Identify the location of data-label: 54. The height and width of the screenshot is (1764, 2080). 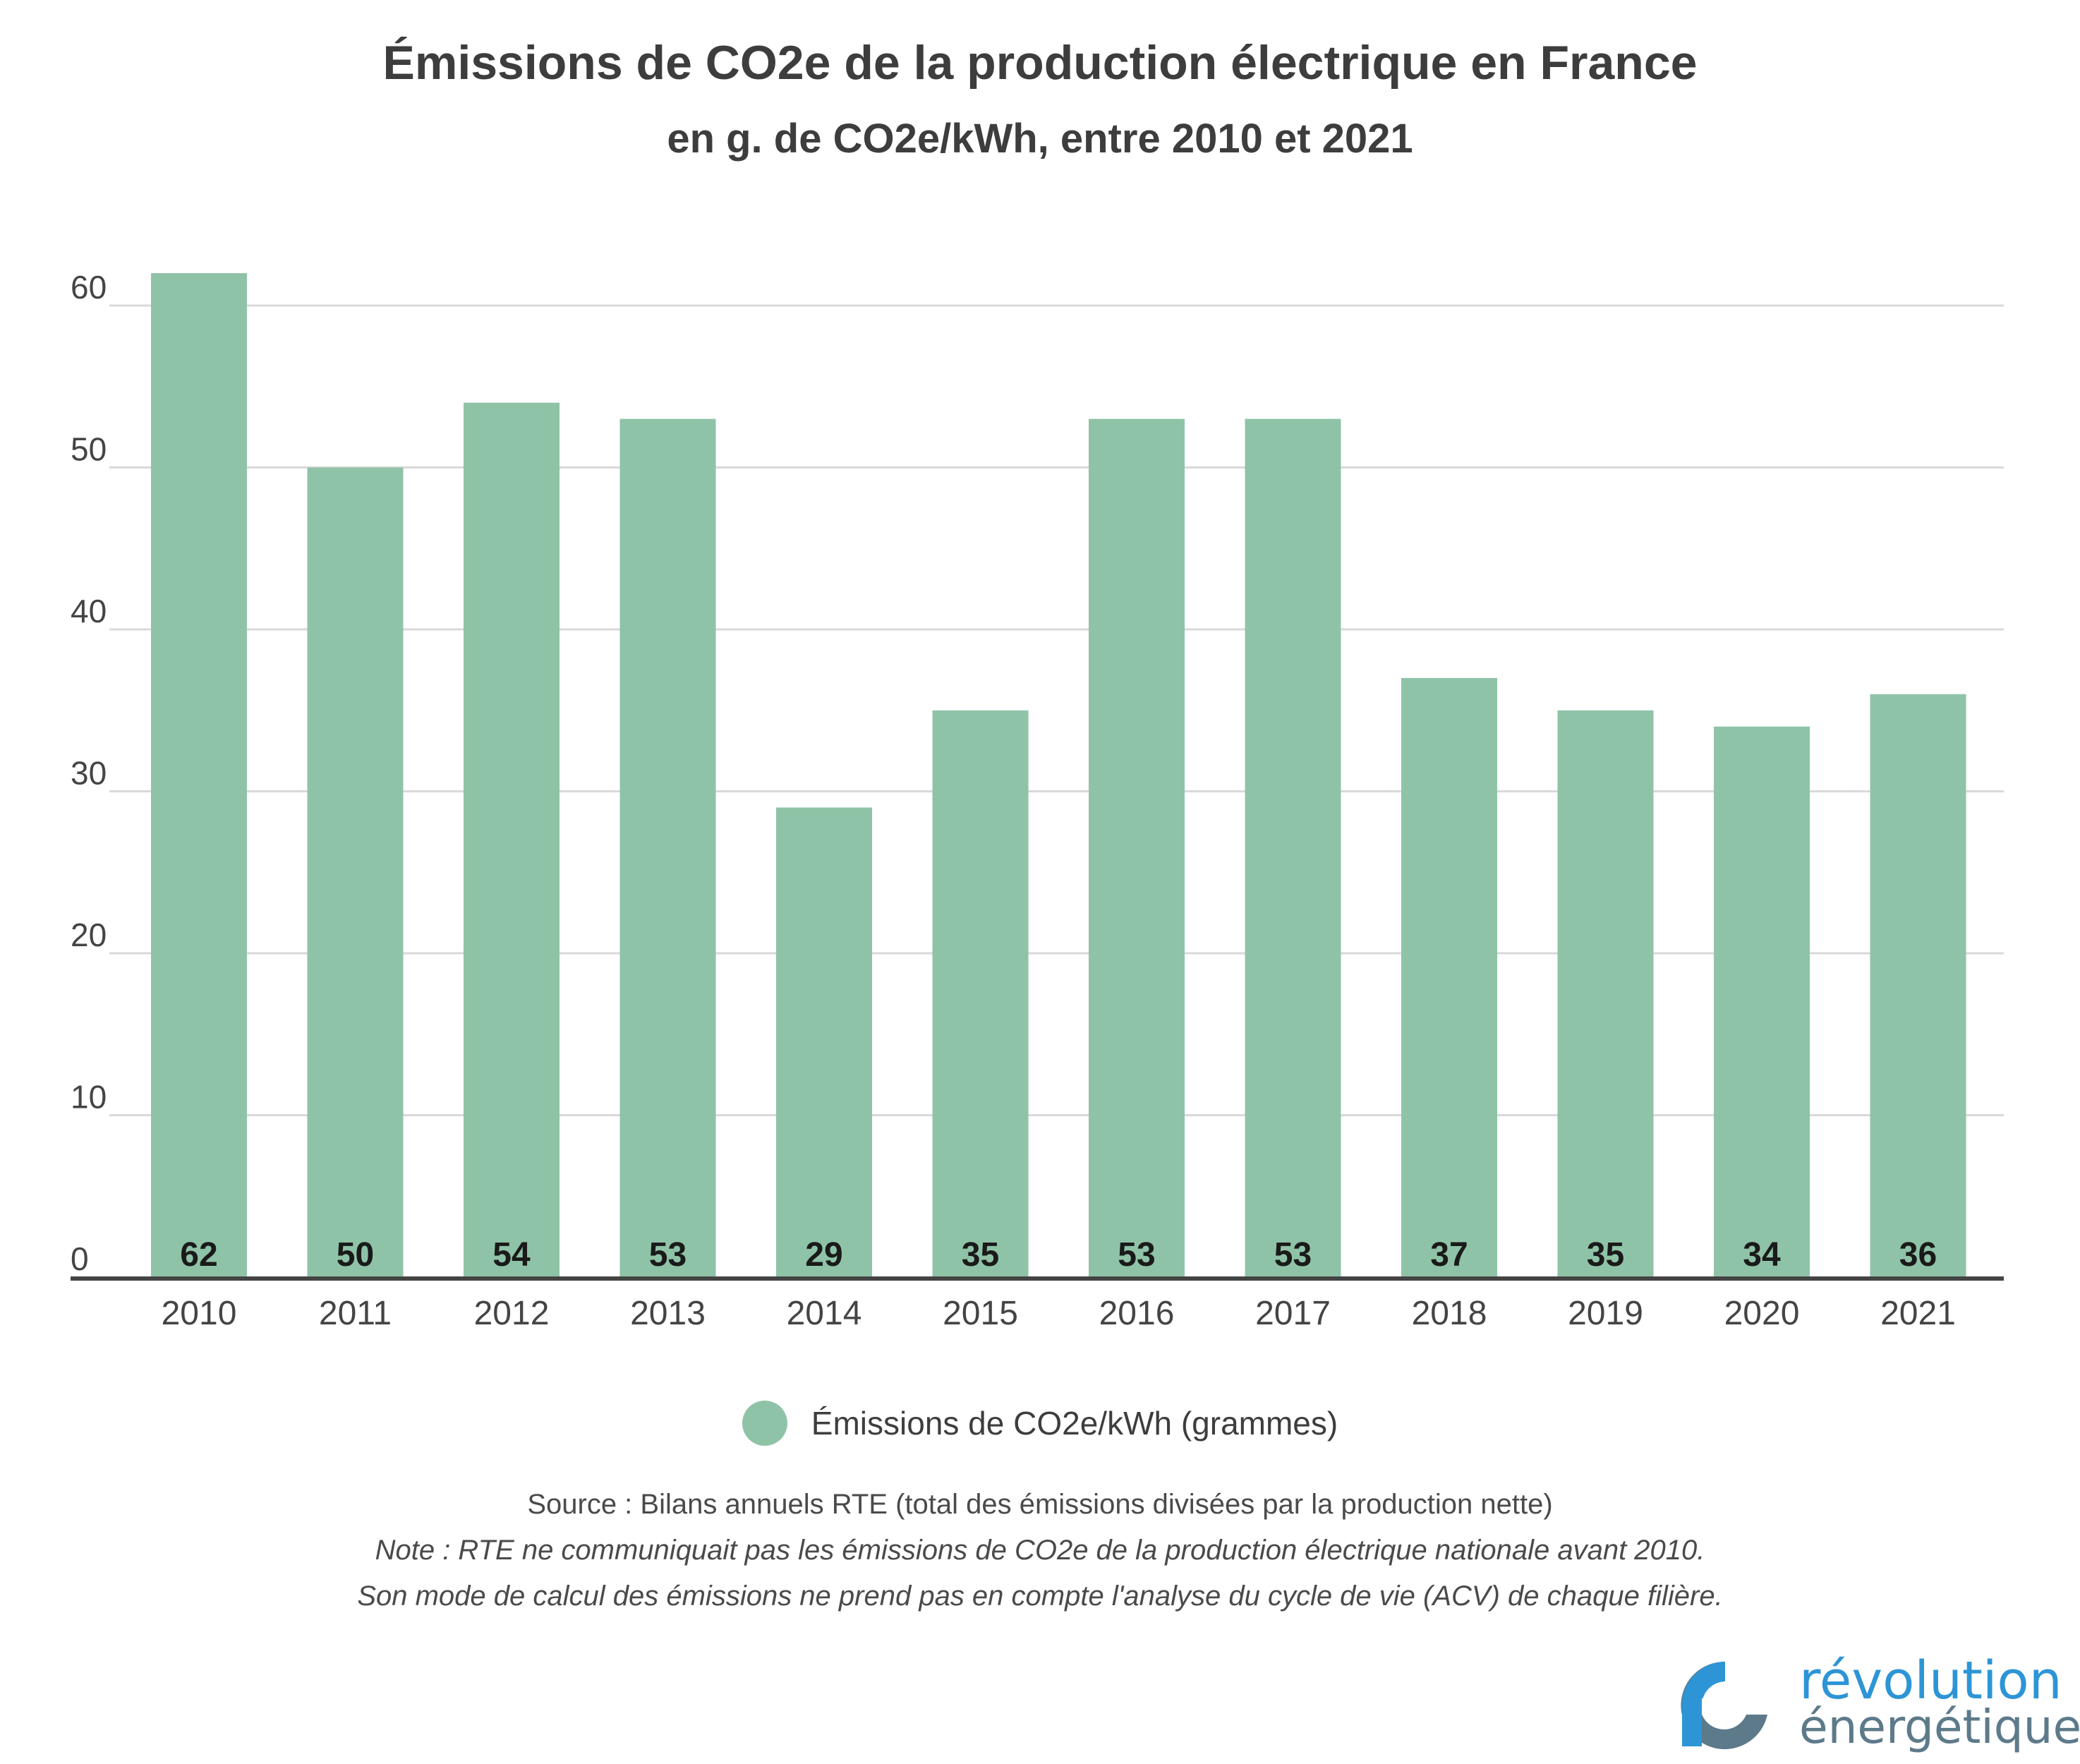
(511, 1255).